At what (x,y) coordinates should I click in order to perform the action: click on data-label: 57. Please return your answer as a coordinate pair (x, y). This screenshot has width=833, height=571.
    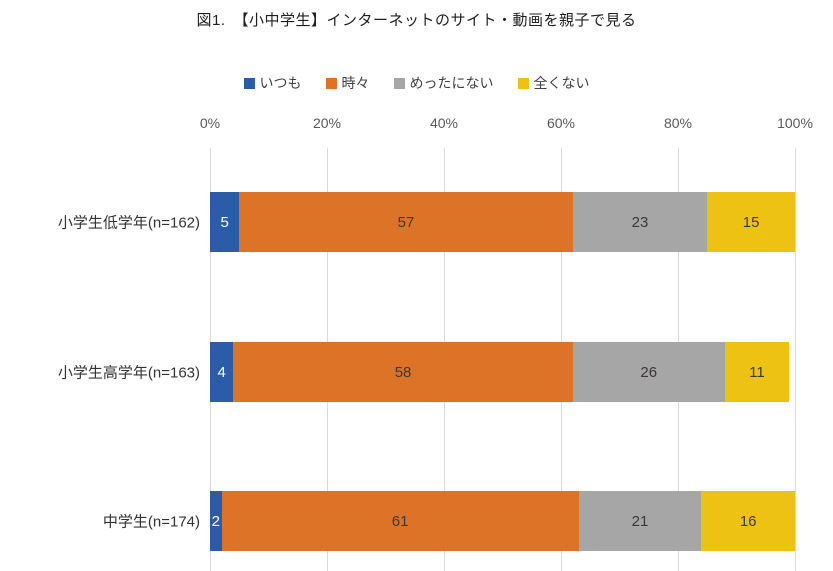
    Looking at the image, I should click on (406, 222).